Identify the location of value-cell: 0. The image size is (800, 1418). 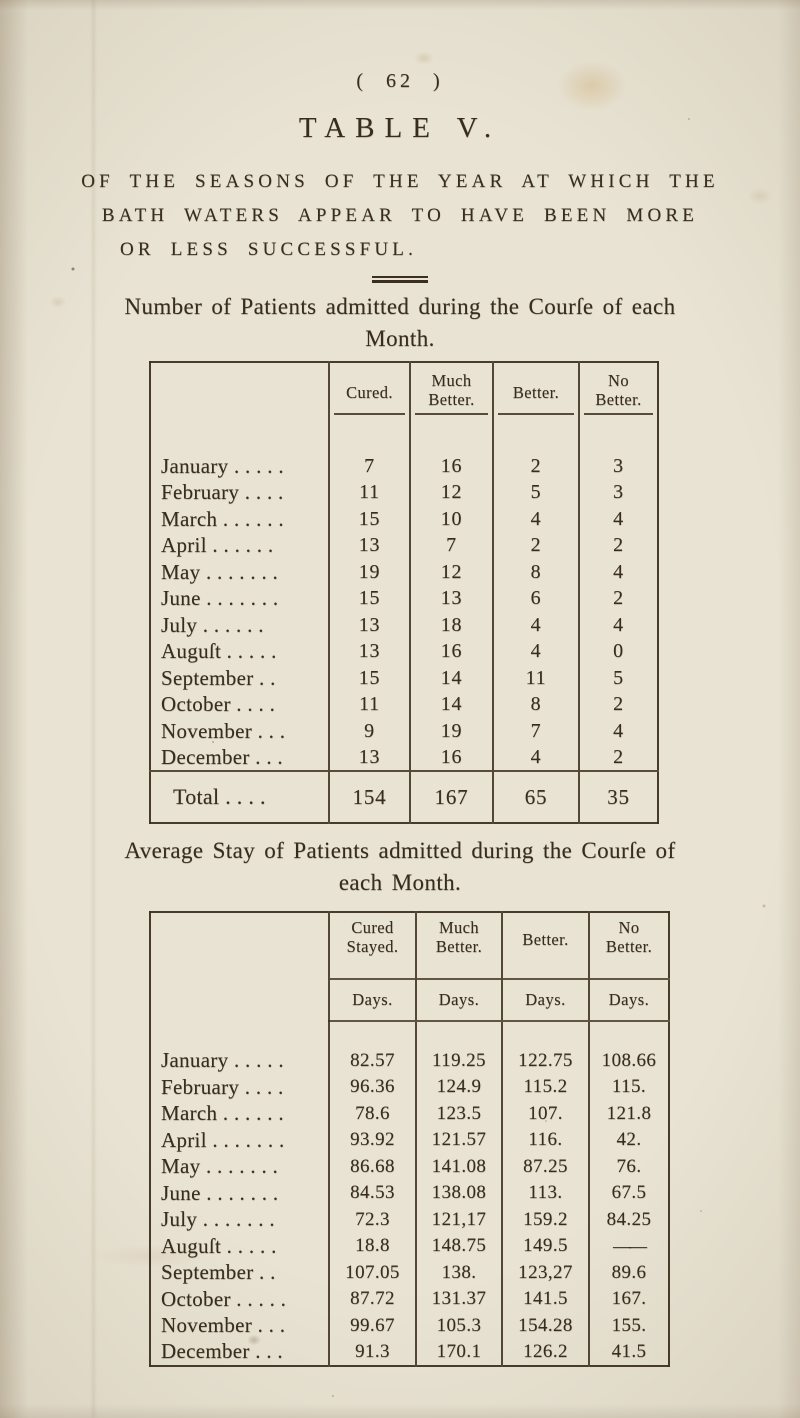
(618, 651).